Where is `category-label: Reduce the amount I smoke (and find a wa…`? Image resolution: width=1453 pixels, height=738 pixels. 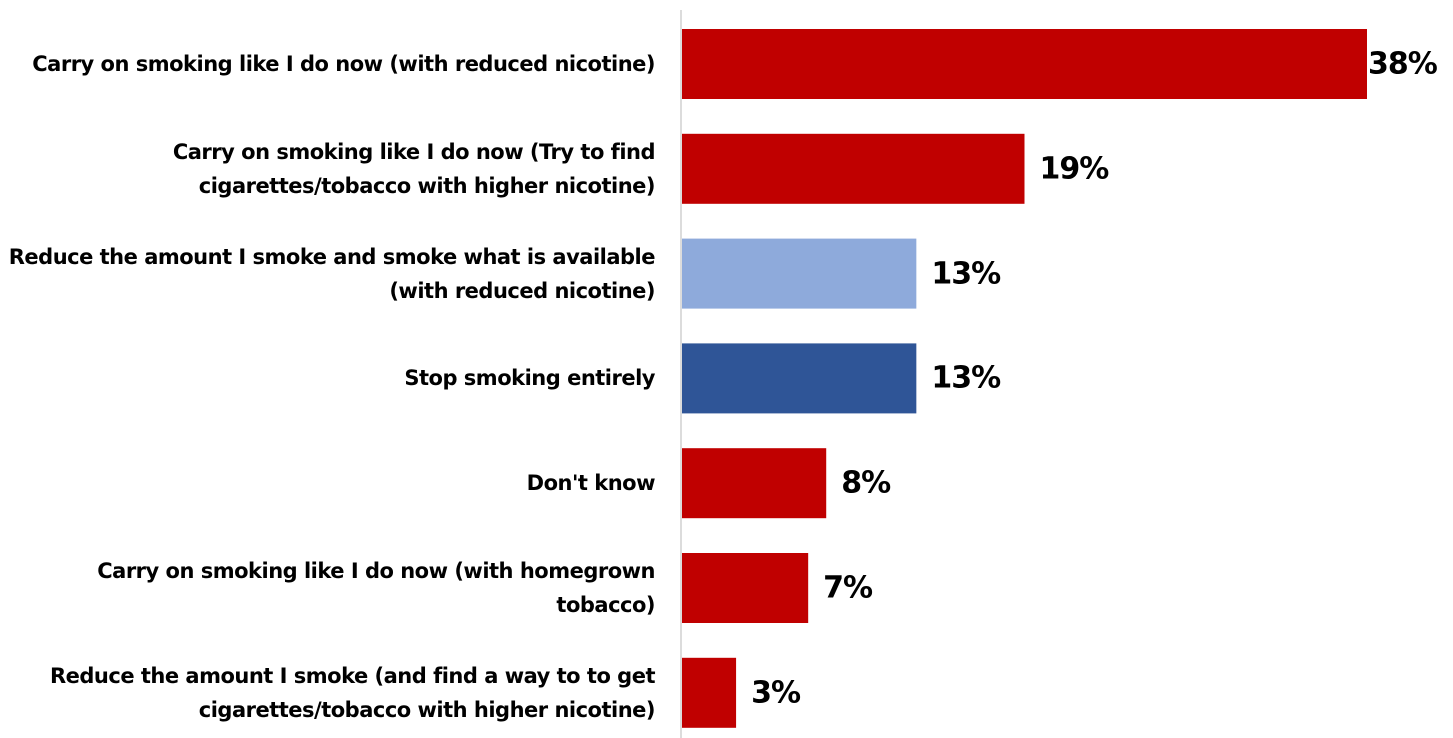
category-label: Reduce the amount I smoke (and find a wa… is located at coordinates (352, 692).